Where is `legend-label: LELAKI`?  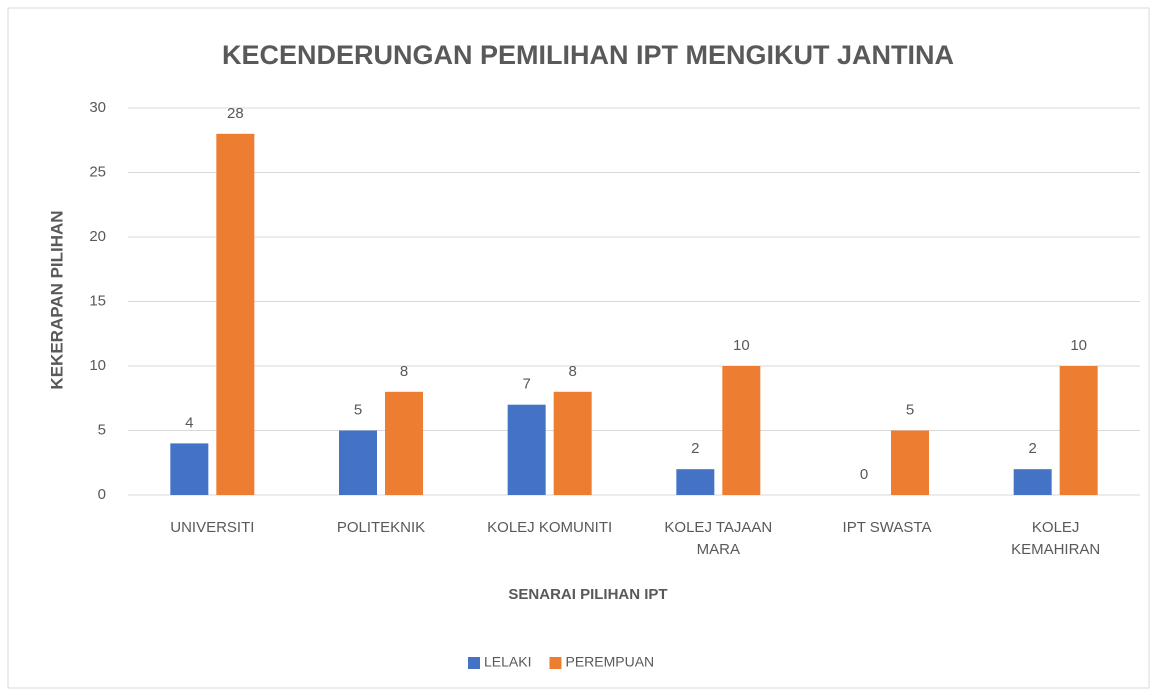 legend-label: LELAKI is located at coordinates (507, 662).